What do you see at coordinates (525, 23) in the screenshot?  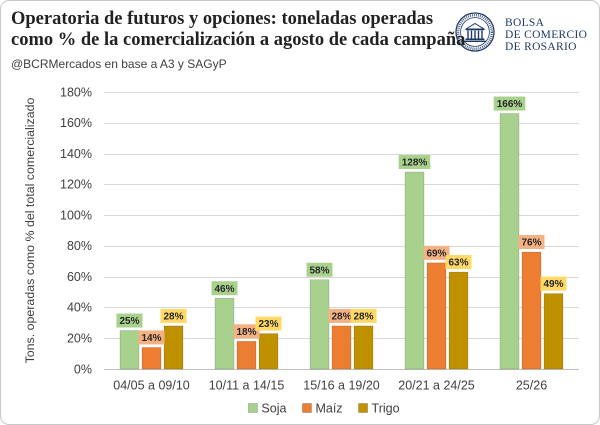 I see `logo-text-line: BOLSA` at bounding box center [525, 23].